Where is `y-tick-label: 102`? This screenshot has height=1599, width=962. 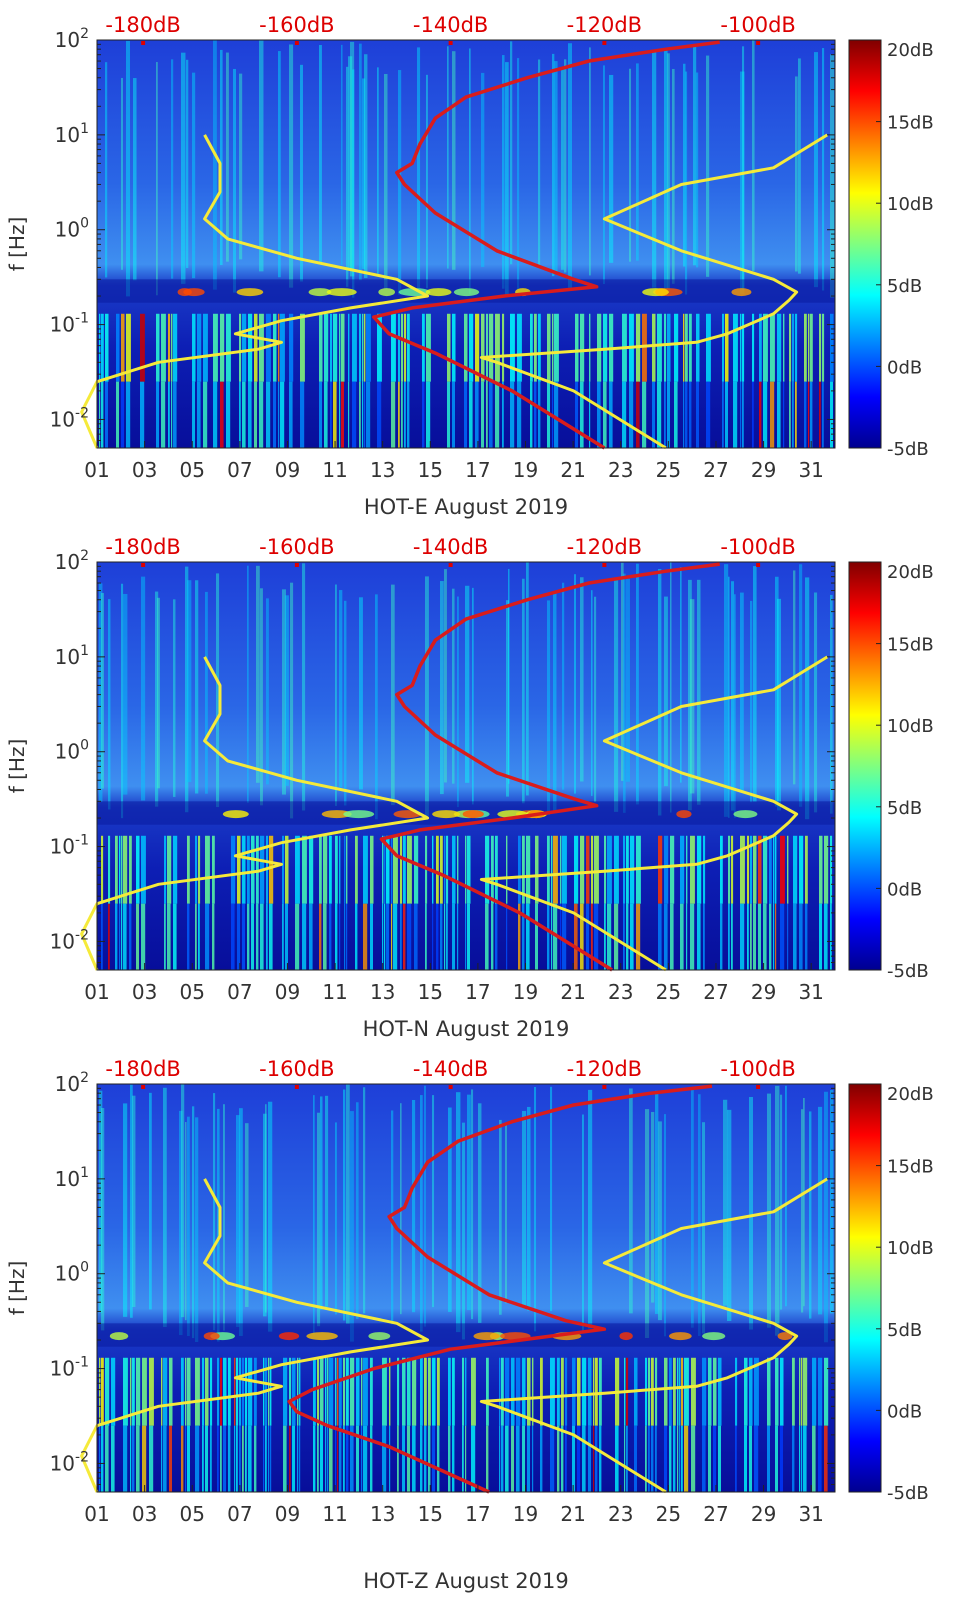 y-tick-label: 102 is located at coordinates (72, 39).